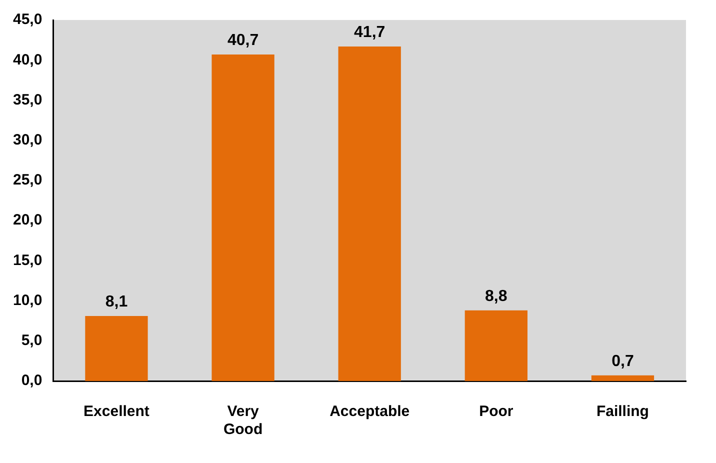 The width and height of the screenshot is (716, 463). What do you see at coordinates (116, 301) in the screenshot?
I see `data-label: 8,1` at bounding box center [116, 301].